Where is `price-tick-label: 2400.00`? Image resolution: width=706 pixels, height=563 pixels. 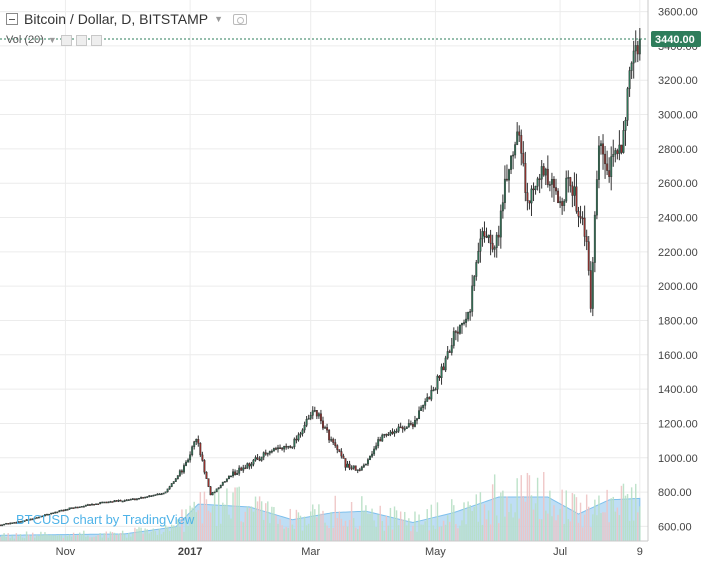
price-tick-label: 2400.00 is located at coordinates (678, 219).